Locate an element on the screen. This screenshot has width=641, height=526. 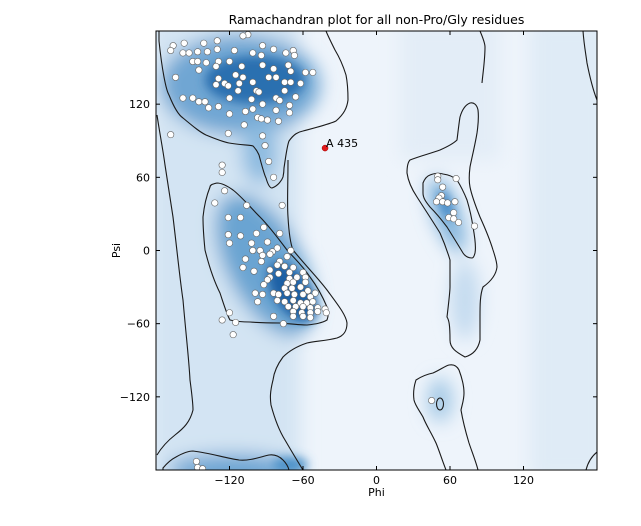
contour-outer-left is located at coordinates (175, 285).